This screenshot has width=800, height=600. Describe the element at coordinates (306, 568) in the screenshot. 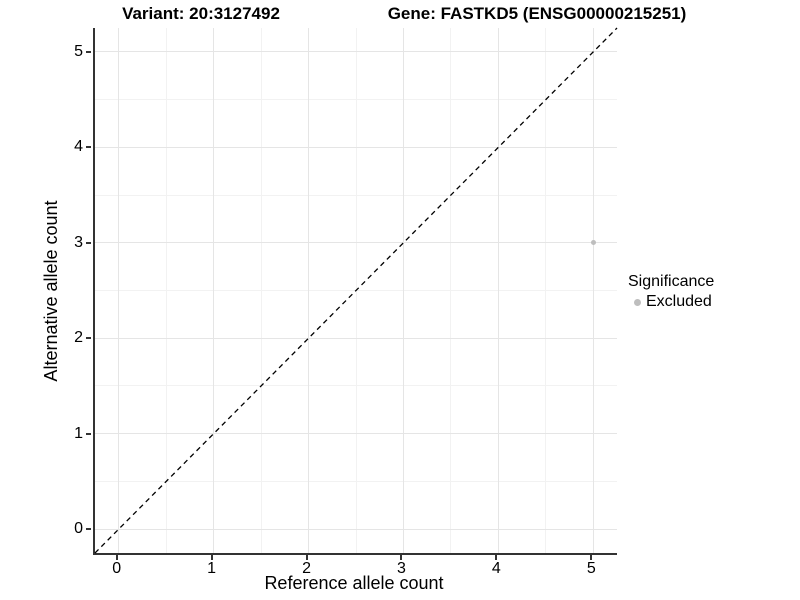

I see `x-tick-label: 2` at that location.